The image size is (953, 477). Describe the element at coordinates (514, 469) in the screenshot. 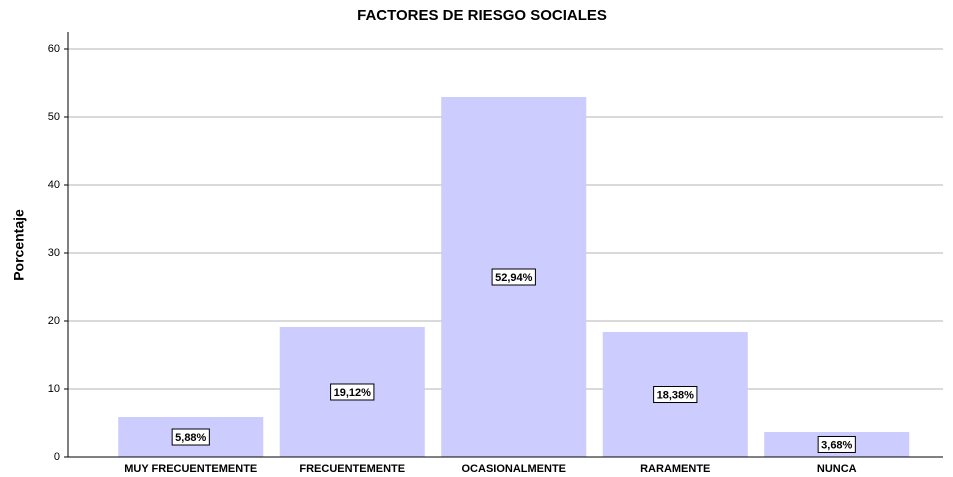

I see `x-tick-label: OCASIONALMENTE` at that location.